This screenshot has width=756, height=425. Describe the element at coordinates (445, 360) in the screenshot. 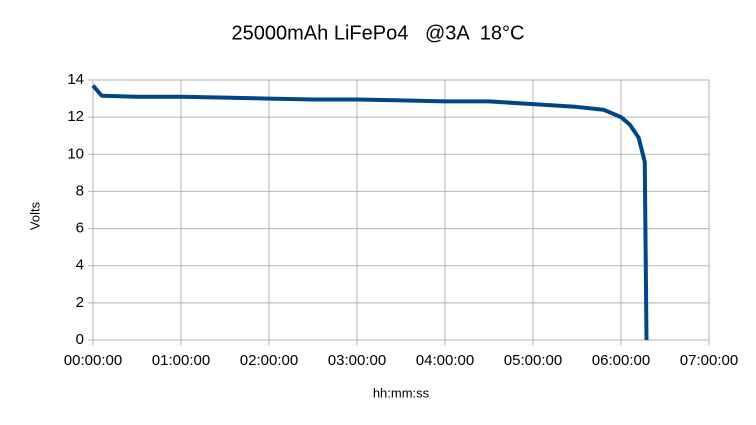

I see `x-tick-label: 04:00:00` at that location.